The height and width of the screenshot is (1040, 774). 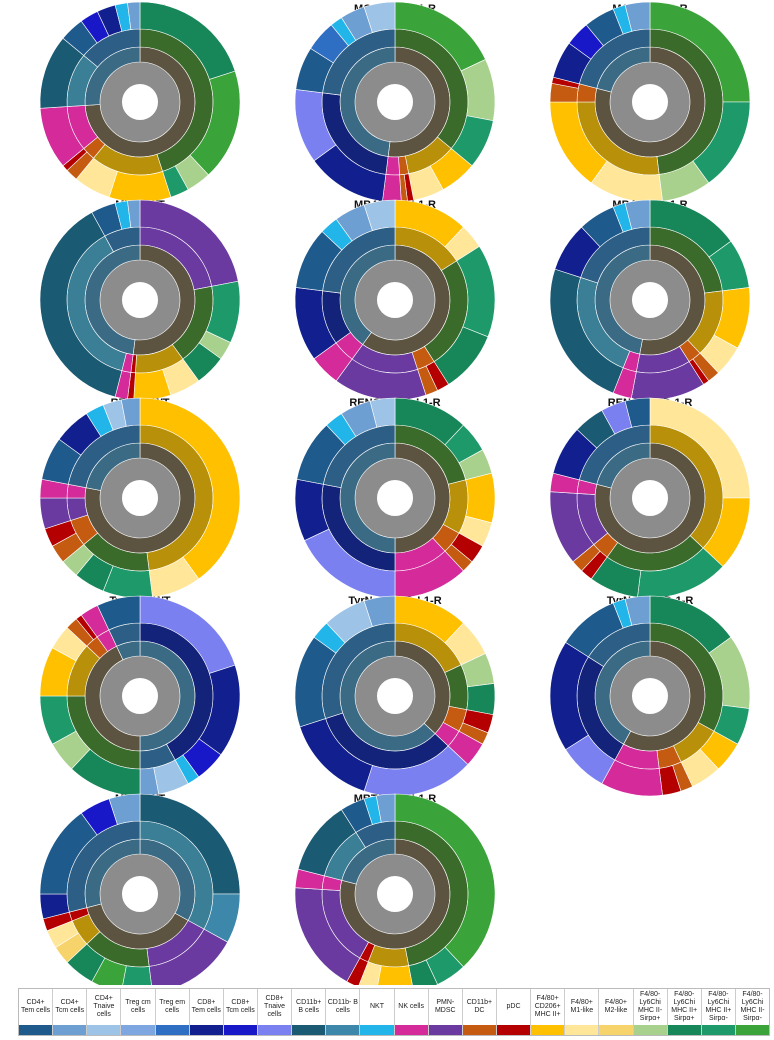 I want to click on legend-entry: CD4+ Tem cells, so click(x=36, y=1012).